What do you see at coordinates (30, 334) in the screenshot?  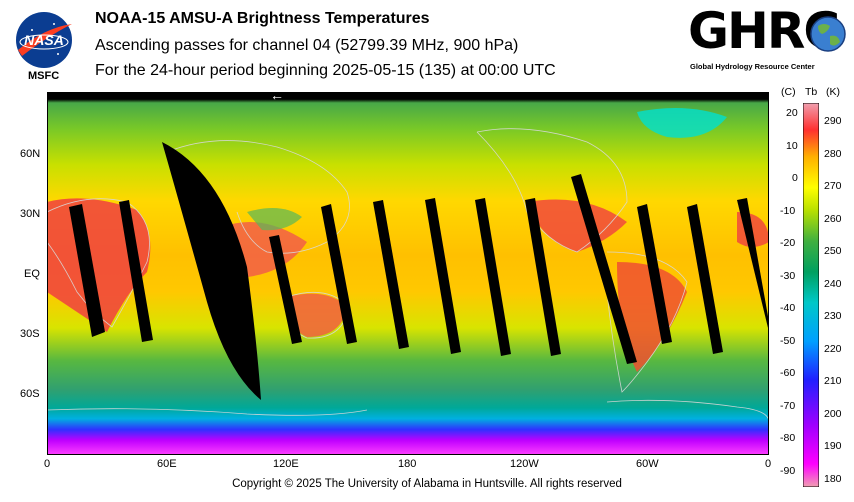 I see `lat-label-30s: 30S` at bounding box center [30, 334].